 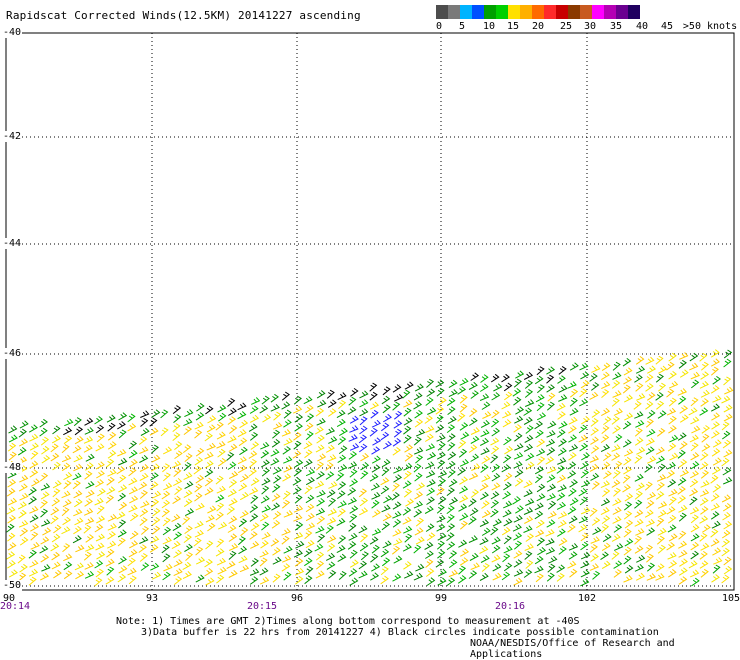 What do you see at coordinates (297, 598) in the screenshot?
I see `lon-label: 96` at bounding box center [297, 598].